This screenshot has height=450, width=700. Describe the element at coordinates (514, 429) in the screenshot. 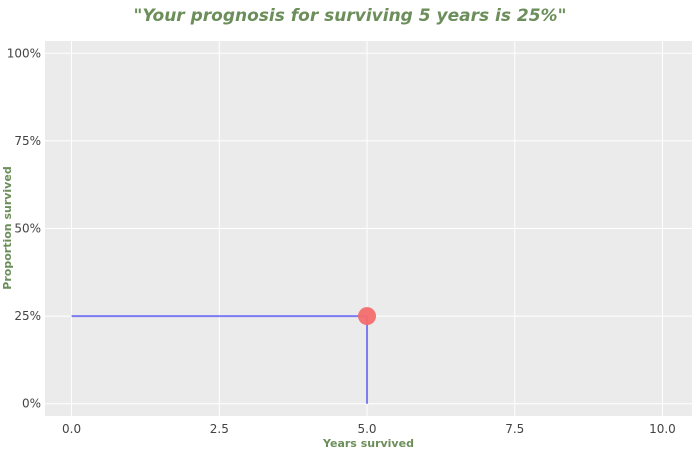

I see `x-tick-label-3: 7.5` at that location.